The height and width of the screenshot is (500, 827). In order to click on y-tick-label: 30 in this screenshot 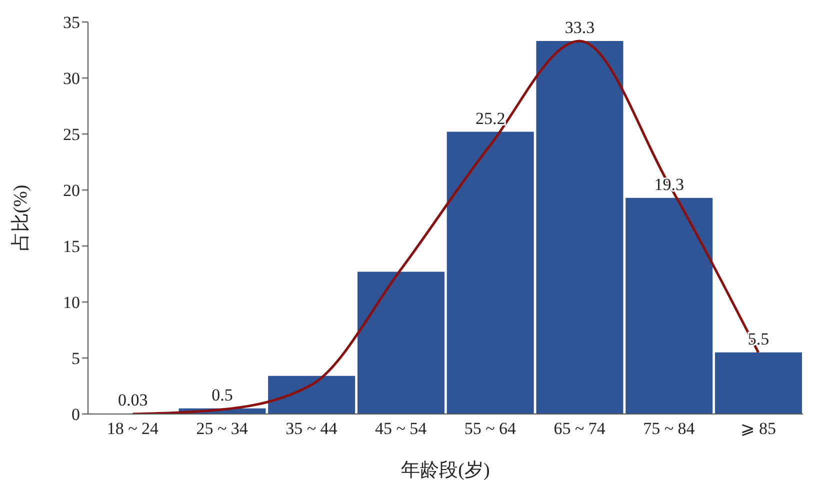, I will do `click(71, 78)`.